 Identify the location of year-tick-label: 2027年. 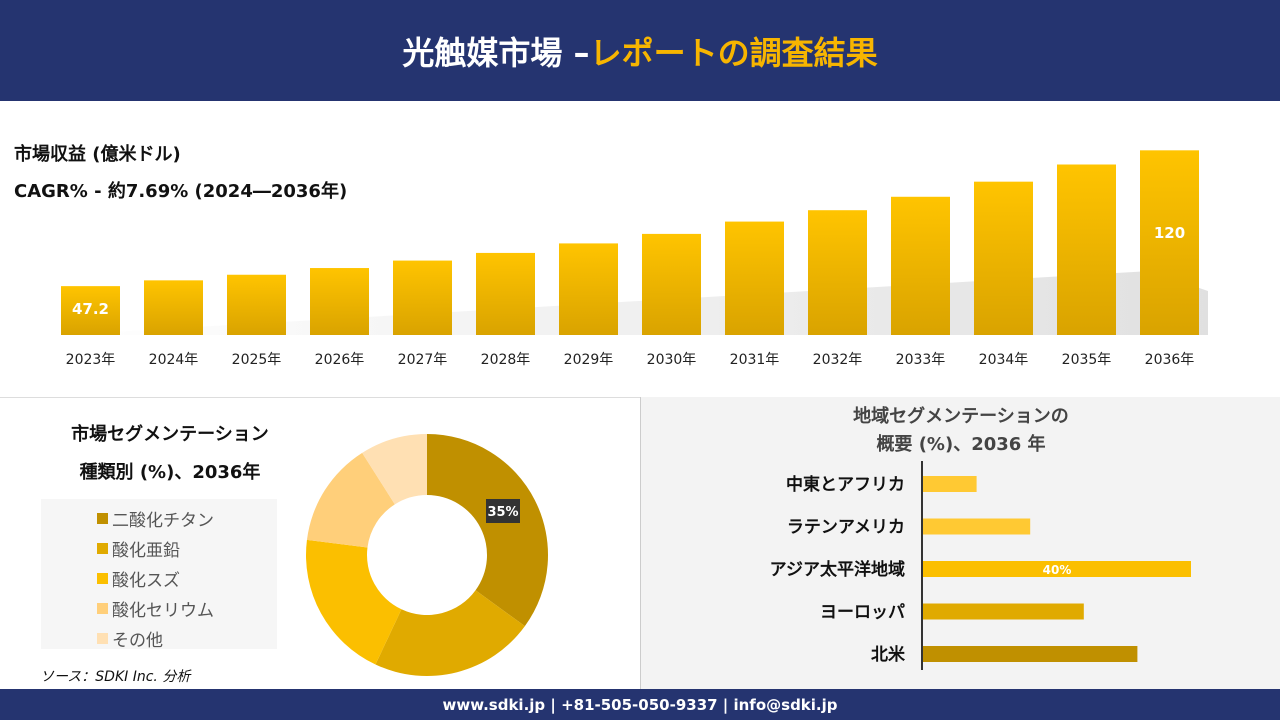
(423, 360).